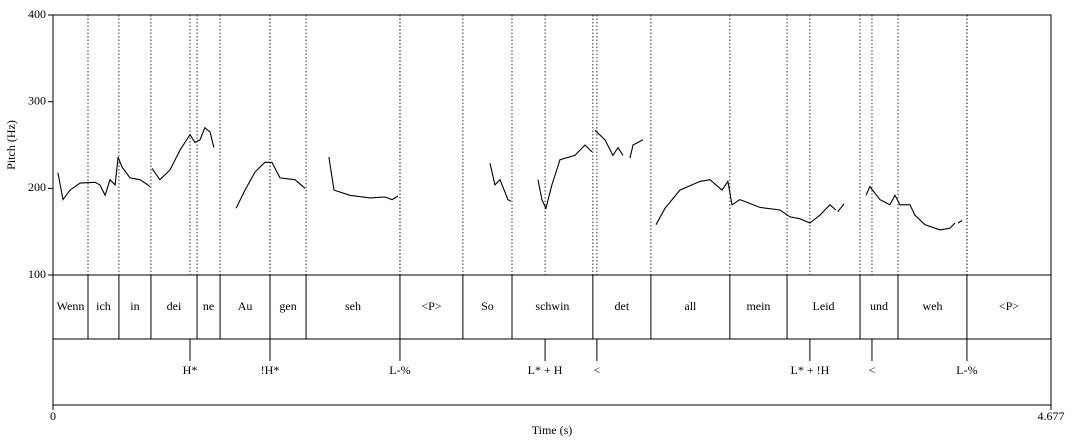 The image size is (1080, 440). Describe the element at coordinates (53, 416) in the screenshot. I see `x-tick-label: 0` at that location.